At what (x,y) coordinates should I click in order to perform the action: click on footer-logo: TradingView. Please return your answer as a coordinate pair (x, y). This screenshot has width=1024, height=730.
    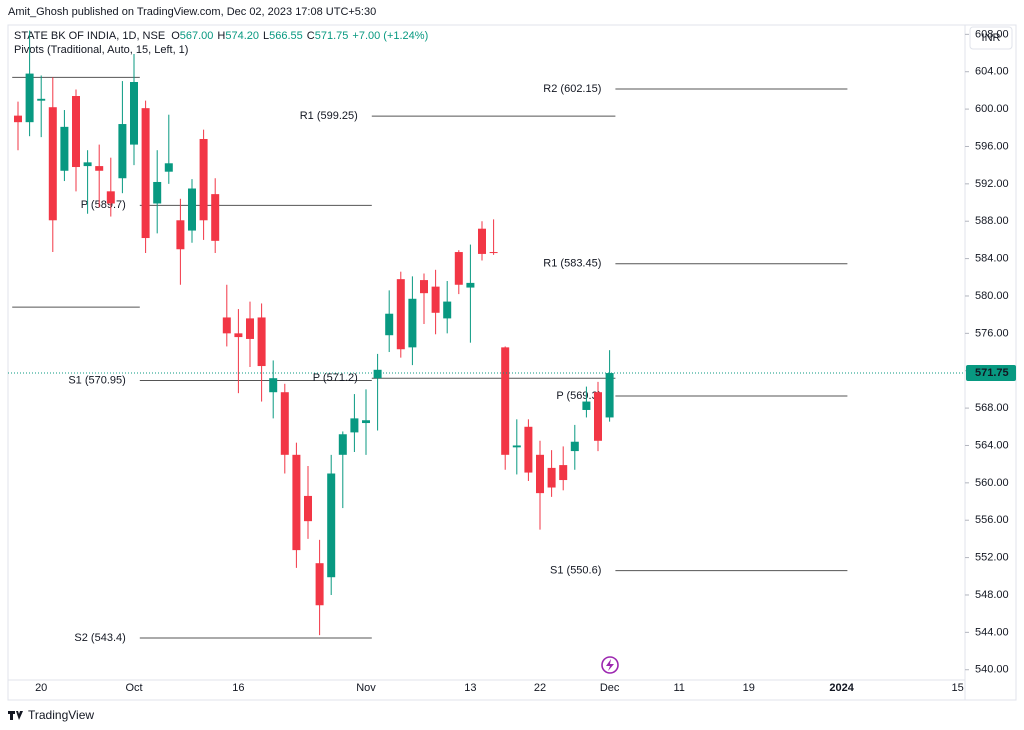
    Looking at the image, I should click on (51, 715).